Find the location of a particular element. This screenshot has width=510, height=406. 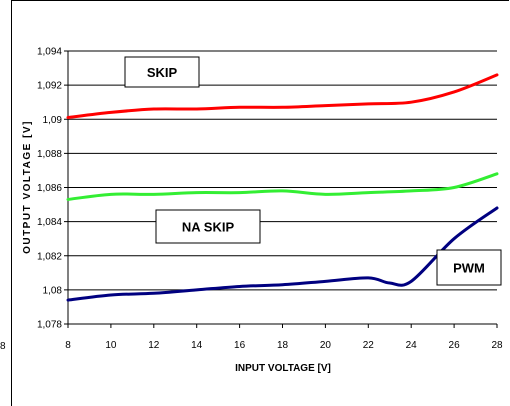

y-tick-label: 1,08 is located at coordinates (53, 290).